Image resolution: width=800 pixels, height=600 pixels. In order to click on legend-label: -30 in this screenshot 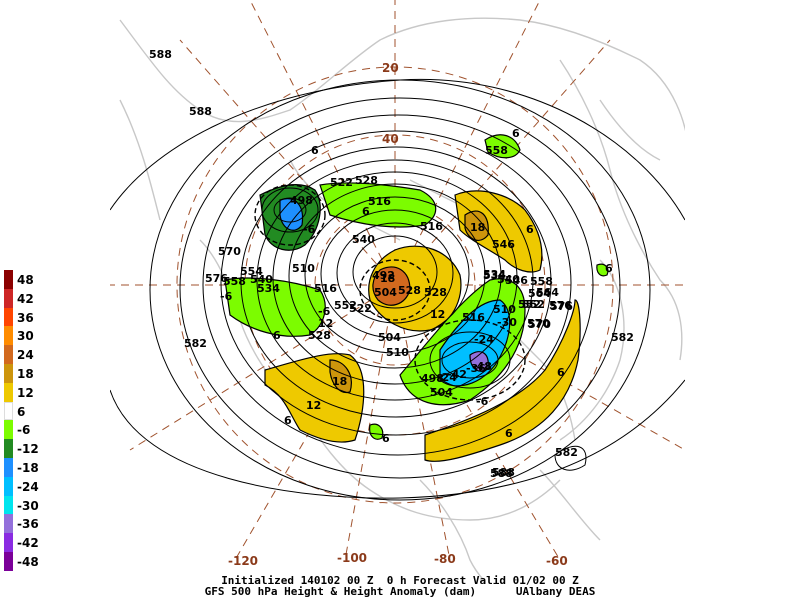, I will do `click(28, 505)`.